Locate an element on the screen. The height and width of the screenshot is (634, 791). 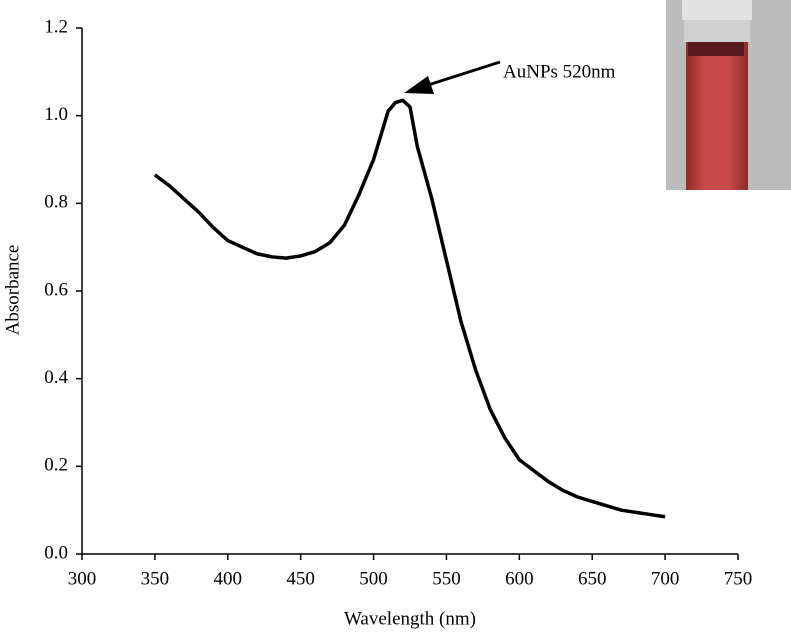
photo-inset is located at coordinates (728, 95).